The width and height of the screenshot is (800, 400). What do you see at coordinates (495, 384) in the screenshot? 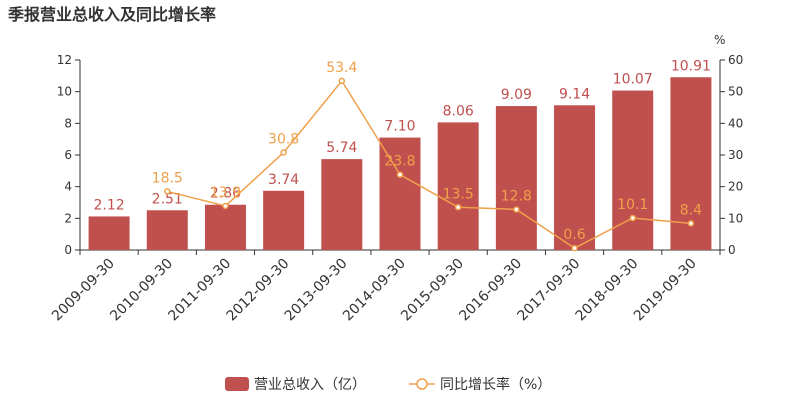
I see `legend-line-label: 同比增长率（%）` at bounding box center [495, 384].